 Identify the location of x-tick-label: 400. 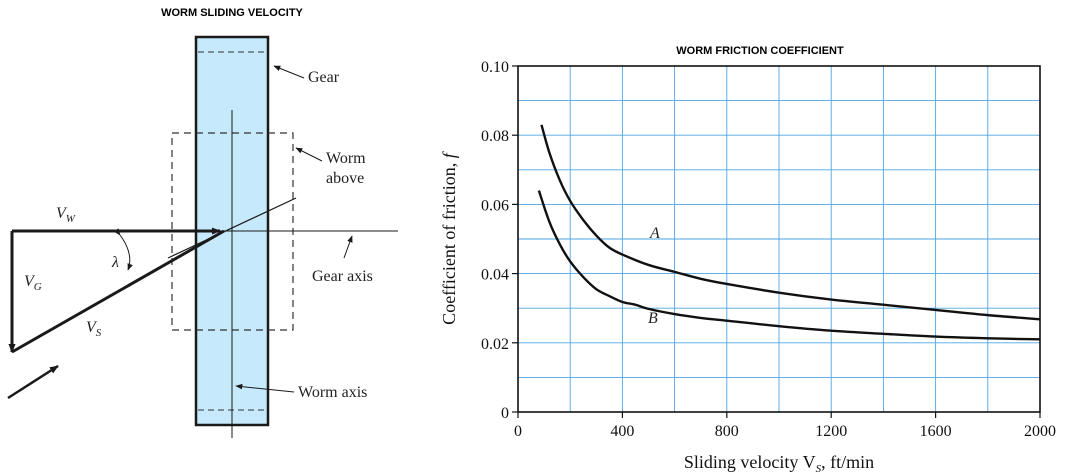
(622, 431).